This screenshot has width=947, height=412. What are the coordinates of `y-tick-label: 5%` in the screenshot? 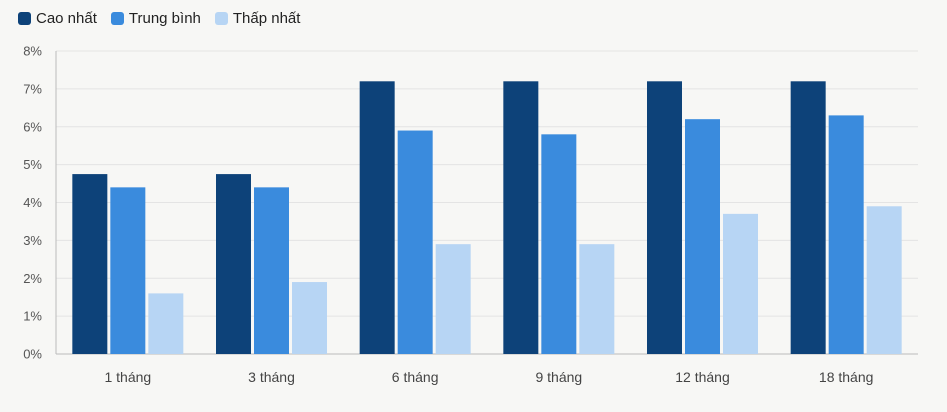 It's located at (32, 164).